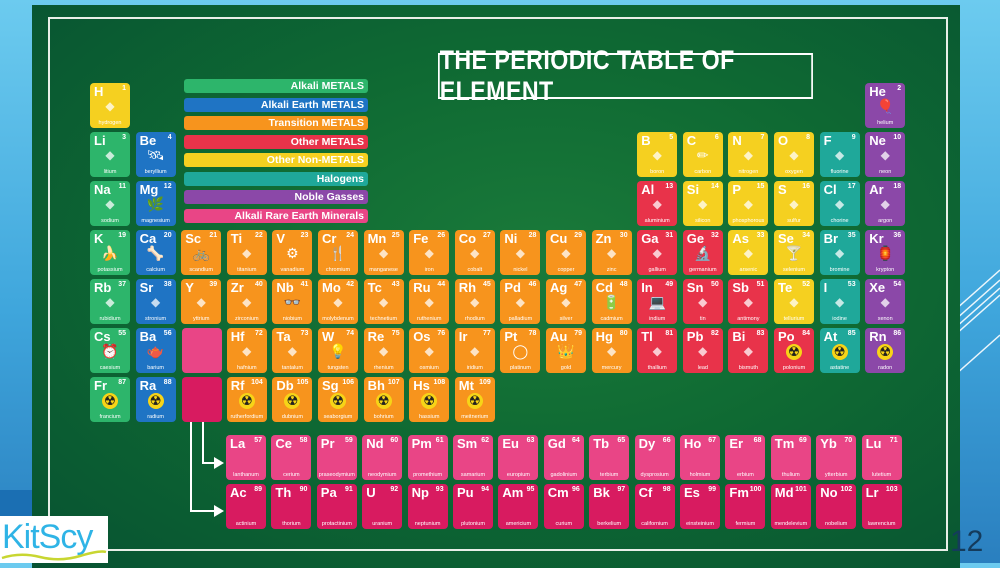  What do you see at coordinates (155, 253) in the screenshot?
I see `bone-icon: 🦴` at bounding box center [155, 253].